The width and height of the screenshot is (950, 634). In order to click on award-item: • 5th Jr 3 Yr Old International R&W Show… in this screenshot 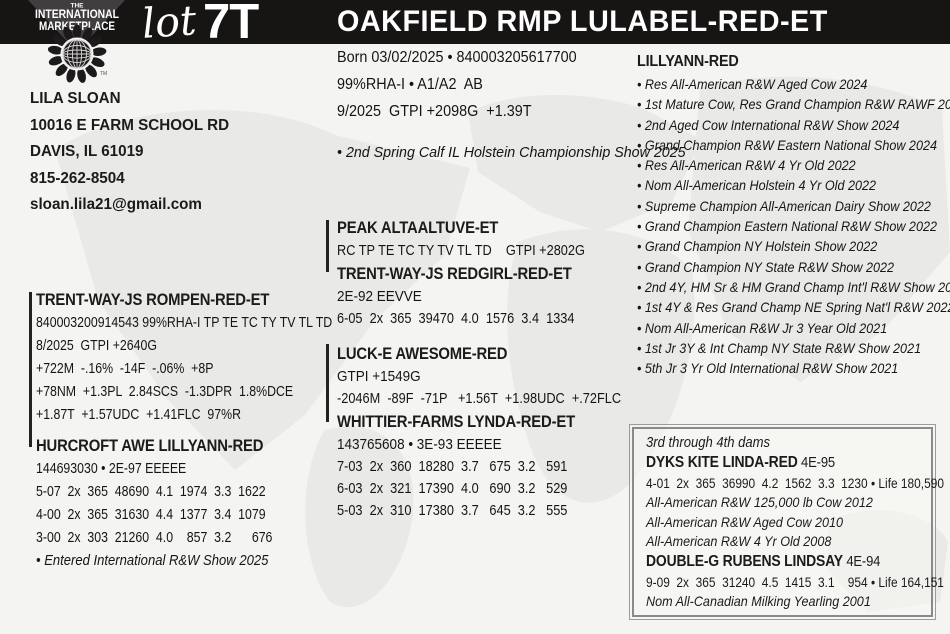, I will do `click(768, 368)`.